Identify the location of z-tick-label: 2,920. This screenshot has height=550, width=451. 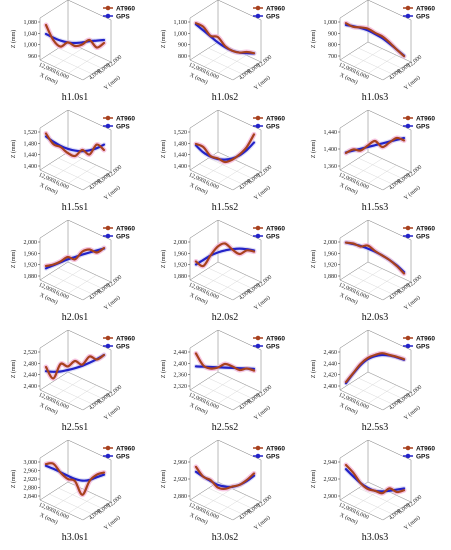
(331, 480).